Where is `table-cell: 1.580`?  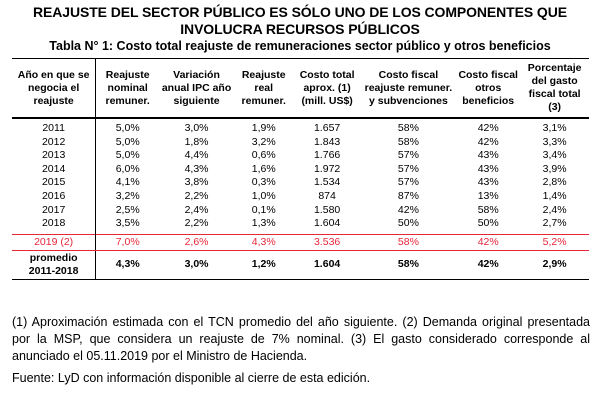
table-cell: 1.580 is located at coordinates (327, 209).